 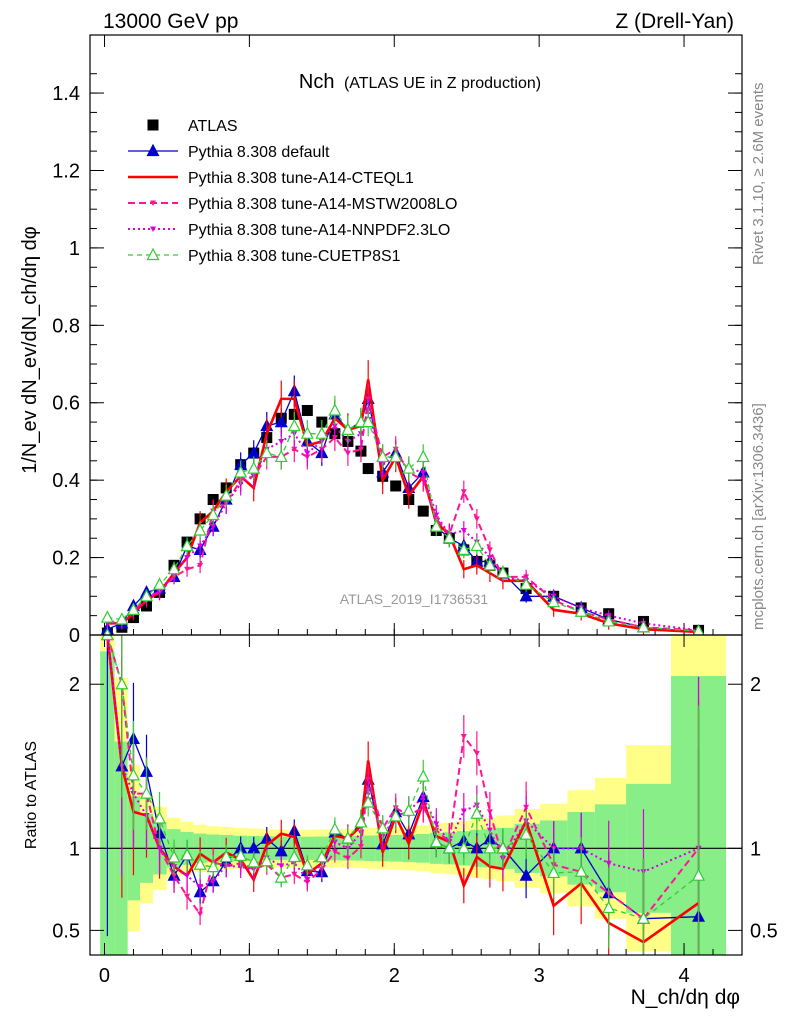 I want to click on analysis-watermark: ATLAS_2019_I1736531, so click(x=414, y=599).